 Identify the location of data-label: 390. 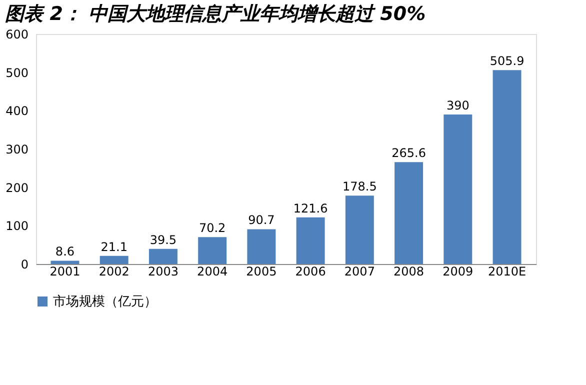
(458, 105).